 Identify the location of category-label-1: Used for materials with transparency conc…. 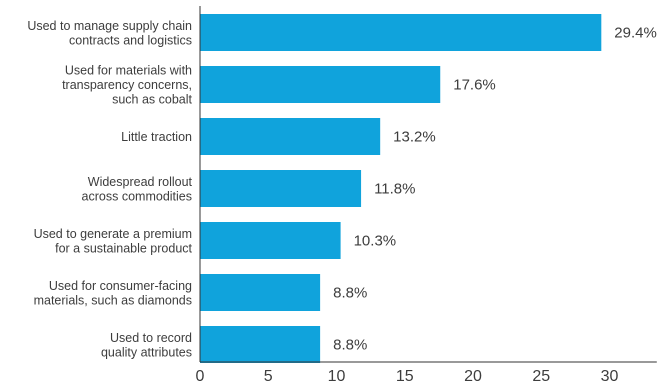
(127, 85).